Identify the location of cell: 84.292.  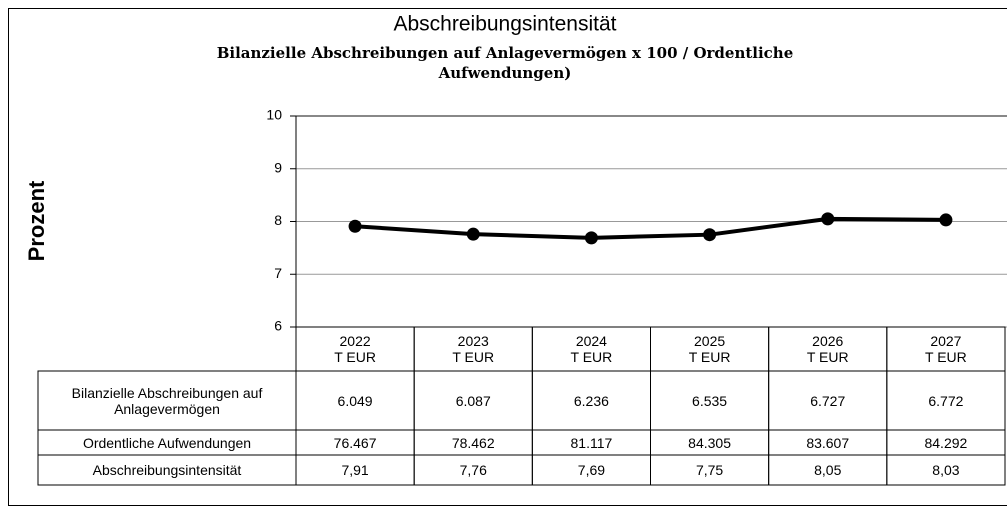
(946, 442).